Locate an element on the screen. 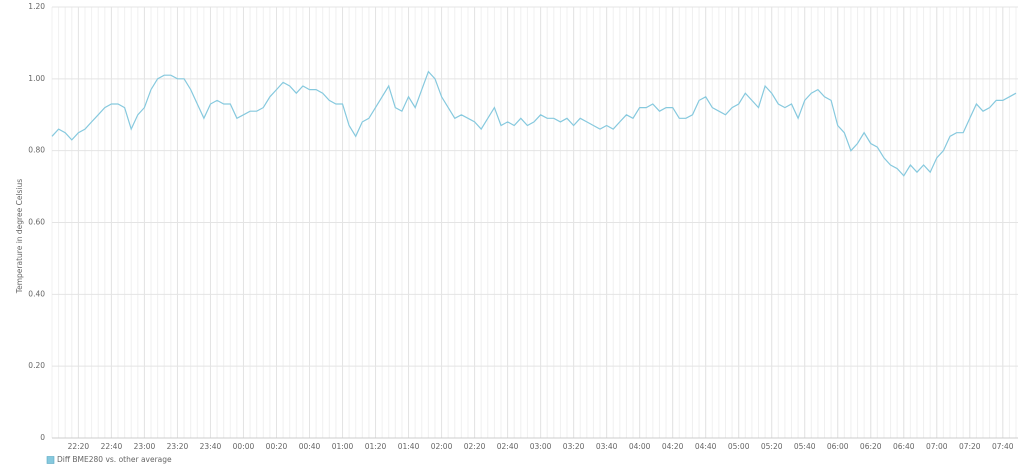 The width and height of the screenshot is (1024, 468). x-tick-label: 00:00 is located at coordinates (244, 446).